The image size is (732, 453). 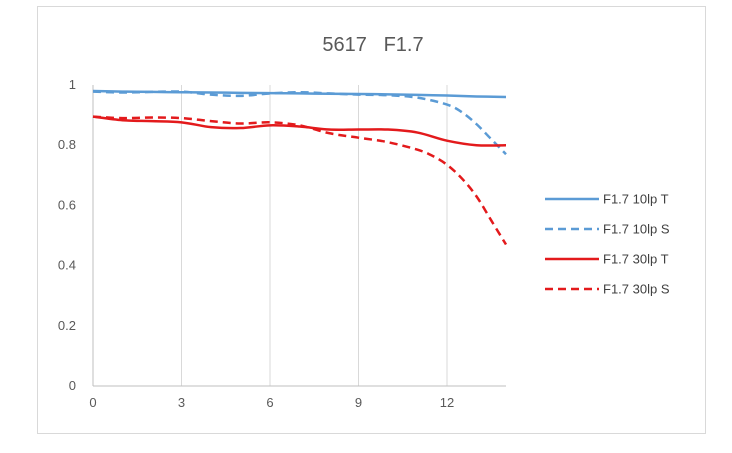 I want to click on y-tick-label: 0.2, so click(x=67, y=325).